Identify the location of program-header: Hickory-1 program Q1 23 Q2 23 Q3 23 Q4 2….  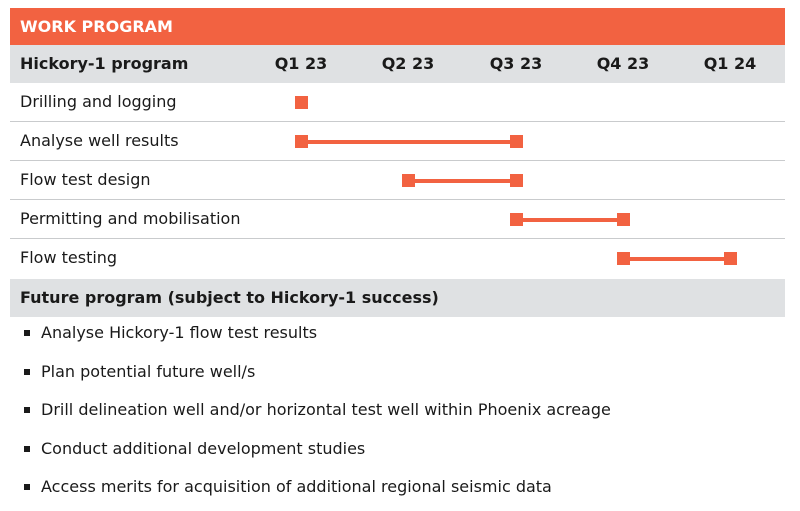
(397, 64).